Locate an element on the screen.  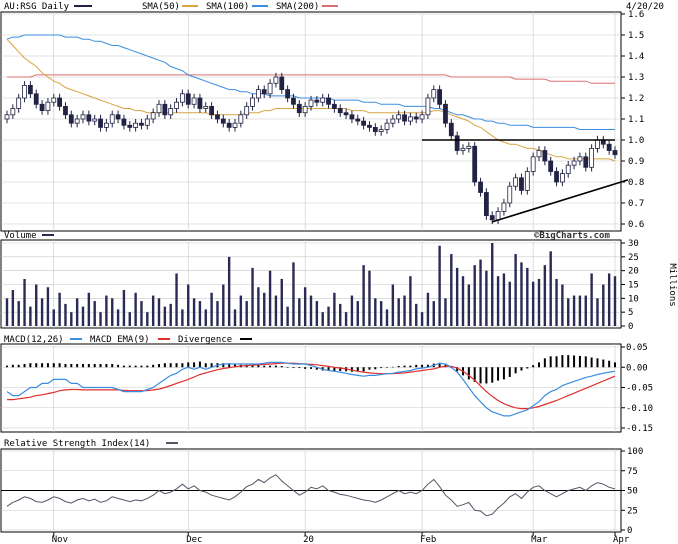
y-tick-label: 0 is located at coordinates (630, 327).